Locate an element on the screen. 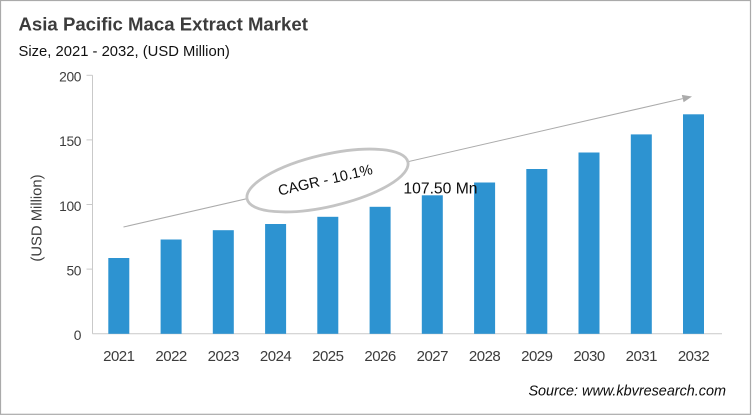 The width and height of the screenshot is (752, 416). svg-text: 2023 is located at coordinates (224, 356).